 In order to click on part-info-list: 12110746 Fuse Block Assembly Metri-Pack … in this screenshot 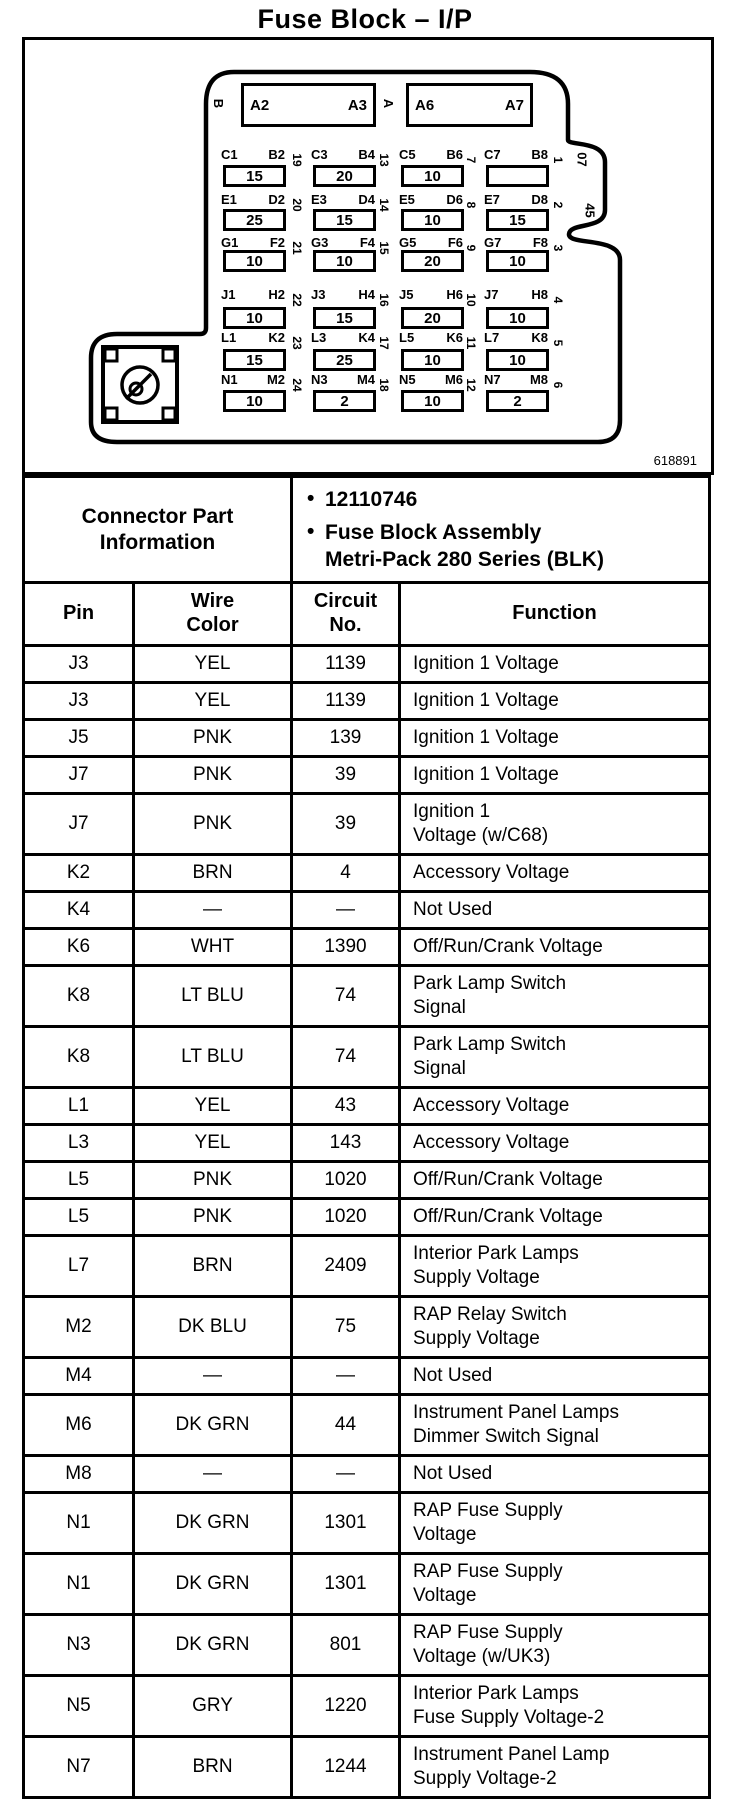, I will do `click(505, 529)`.